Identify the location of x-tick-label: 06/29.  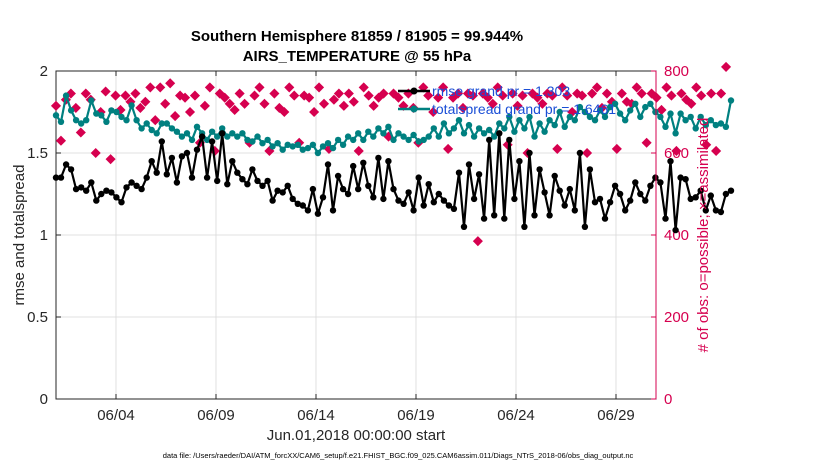
(616, 415).